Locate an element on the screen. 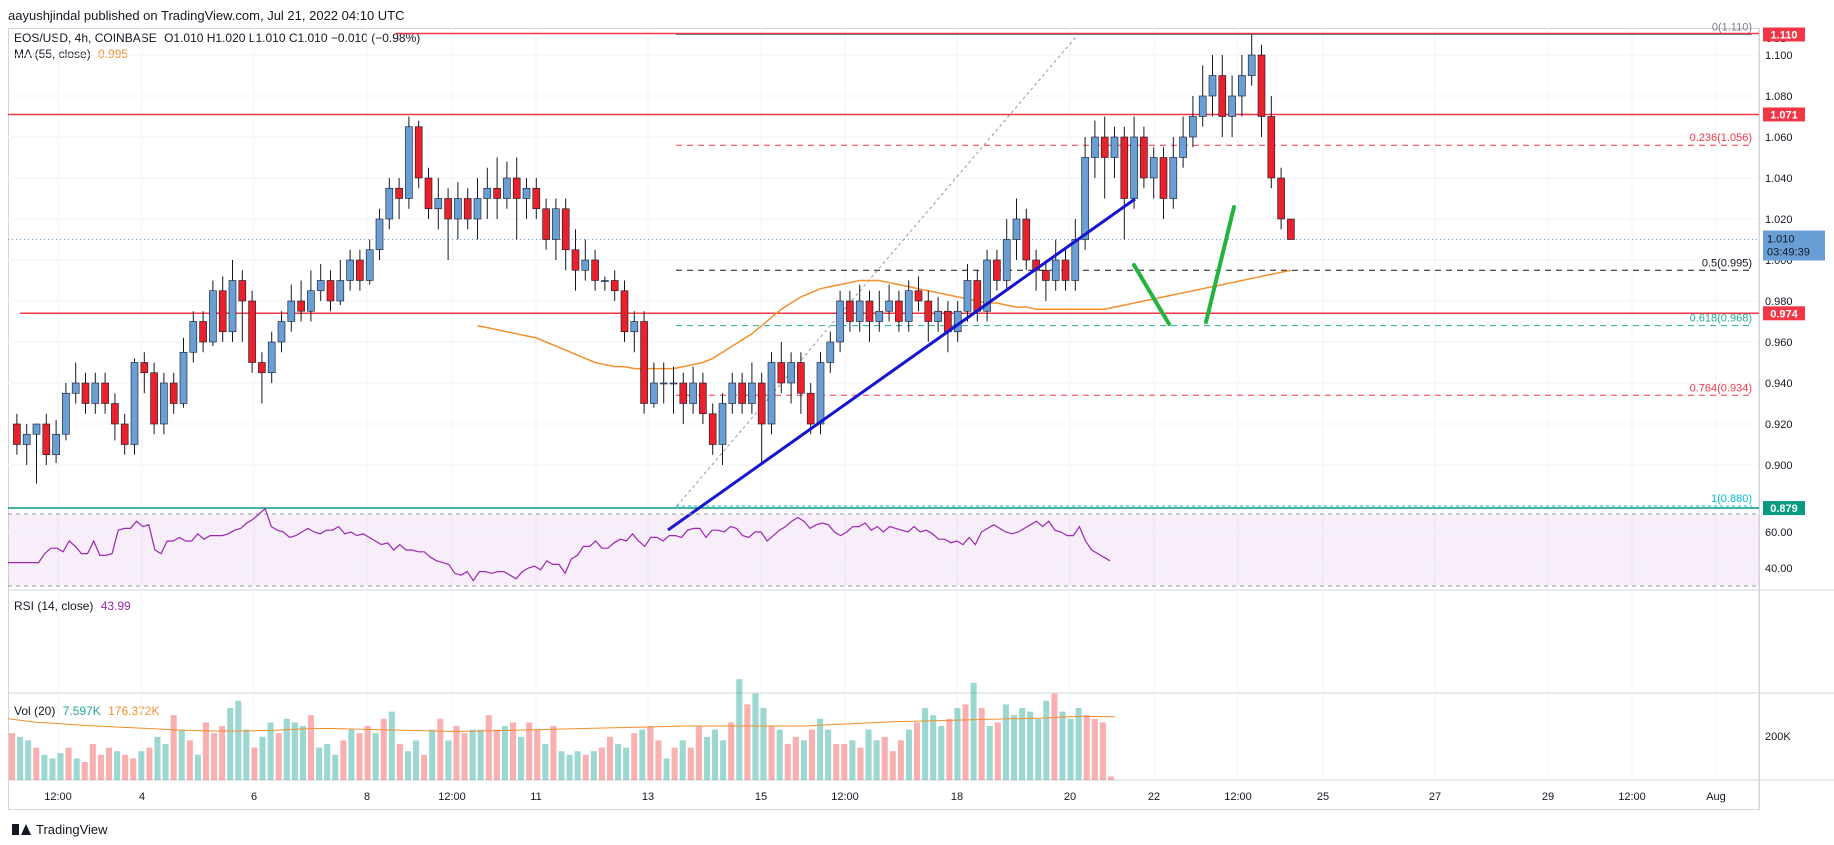 The height and width of the screenshot is (845, 1834). tradingview-logo-icon is located at coordinates (21, 829).